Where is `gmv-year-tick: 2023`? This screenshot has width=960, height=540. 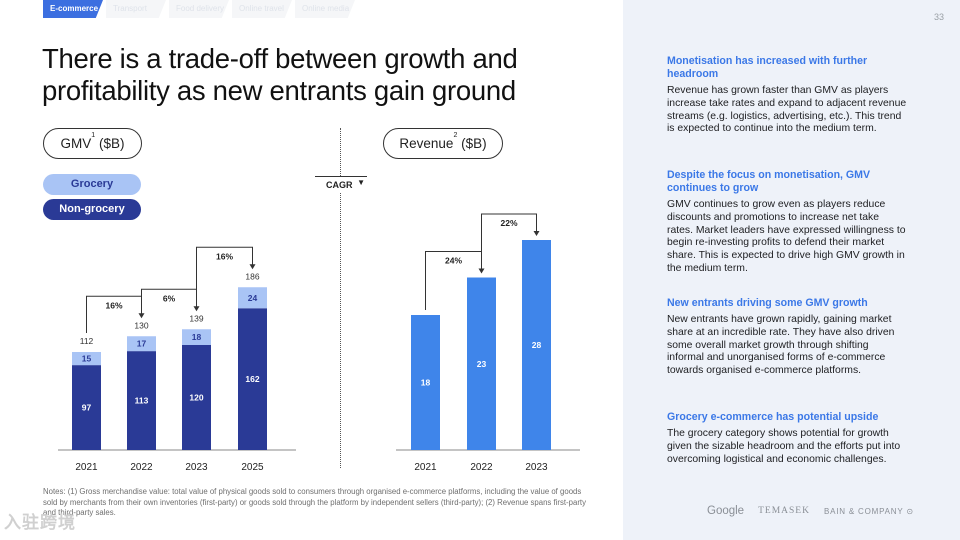 gmv-year-tick: 2023 is located at coordinates (196, 467).